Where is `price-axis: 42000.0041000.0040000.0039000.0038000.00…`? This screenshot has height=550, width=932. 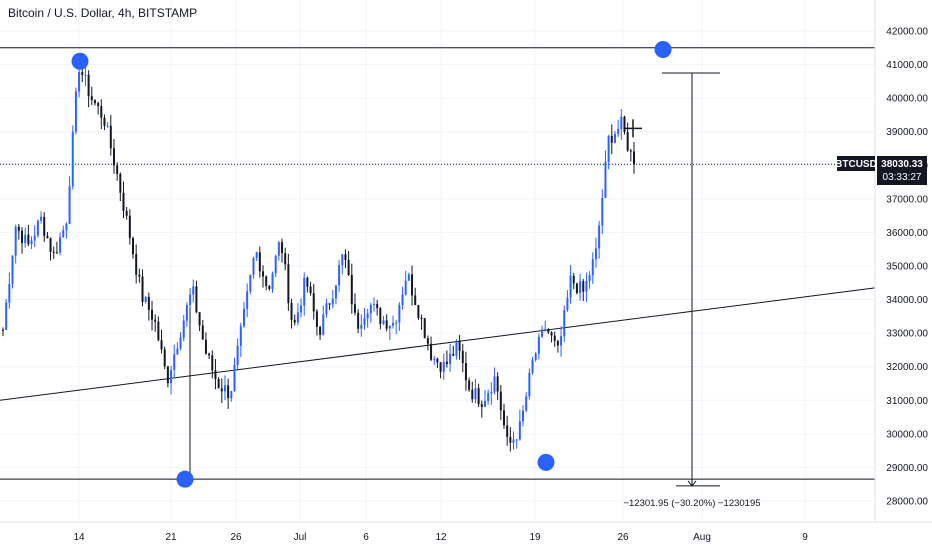 price-axis: 42000.0041000.0040000.0039000.0038000.00… is located at coordinates (907, 267).